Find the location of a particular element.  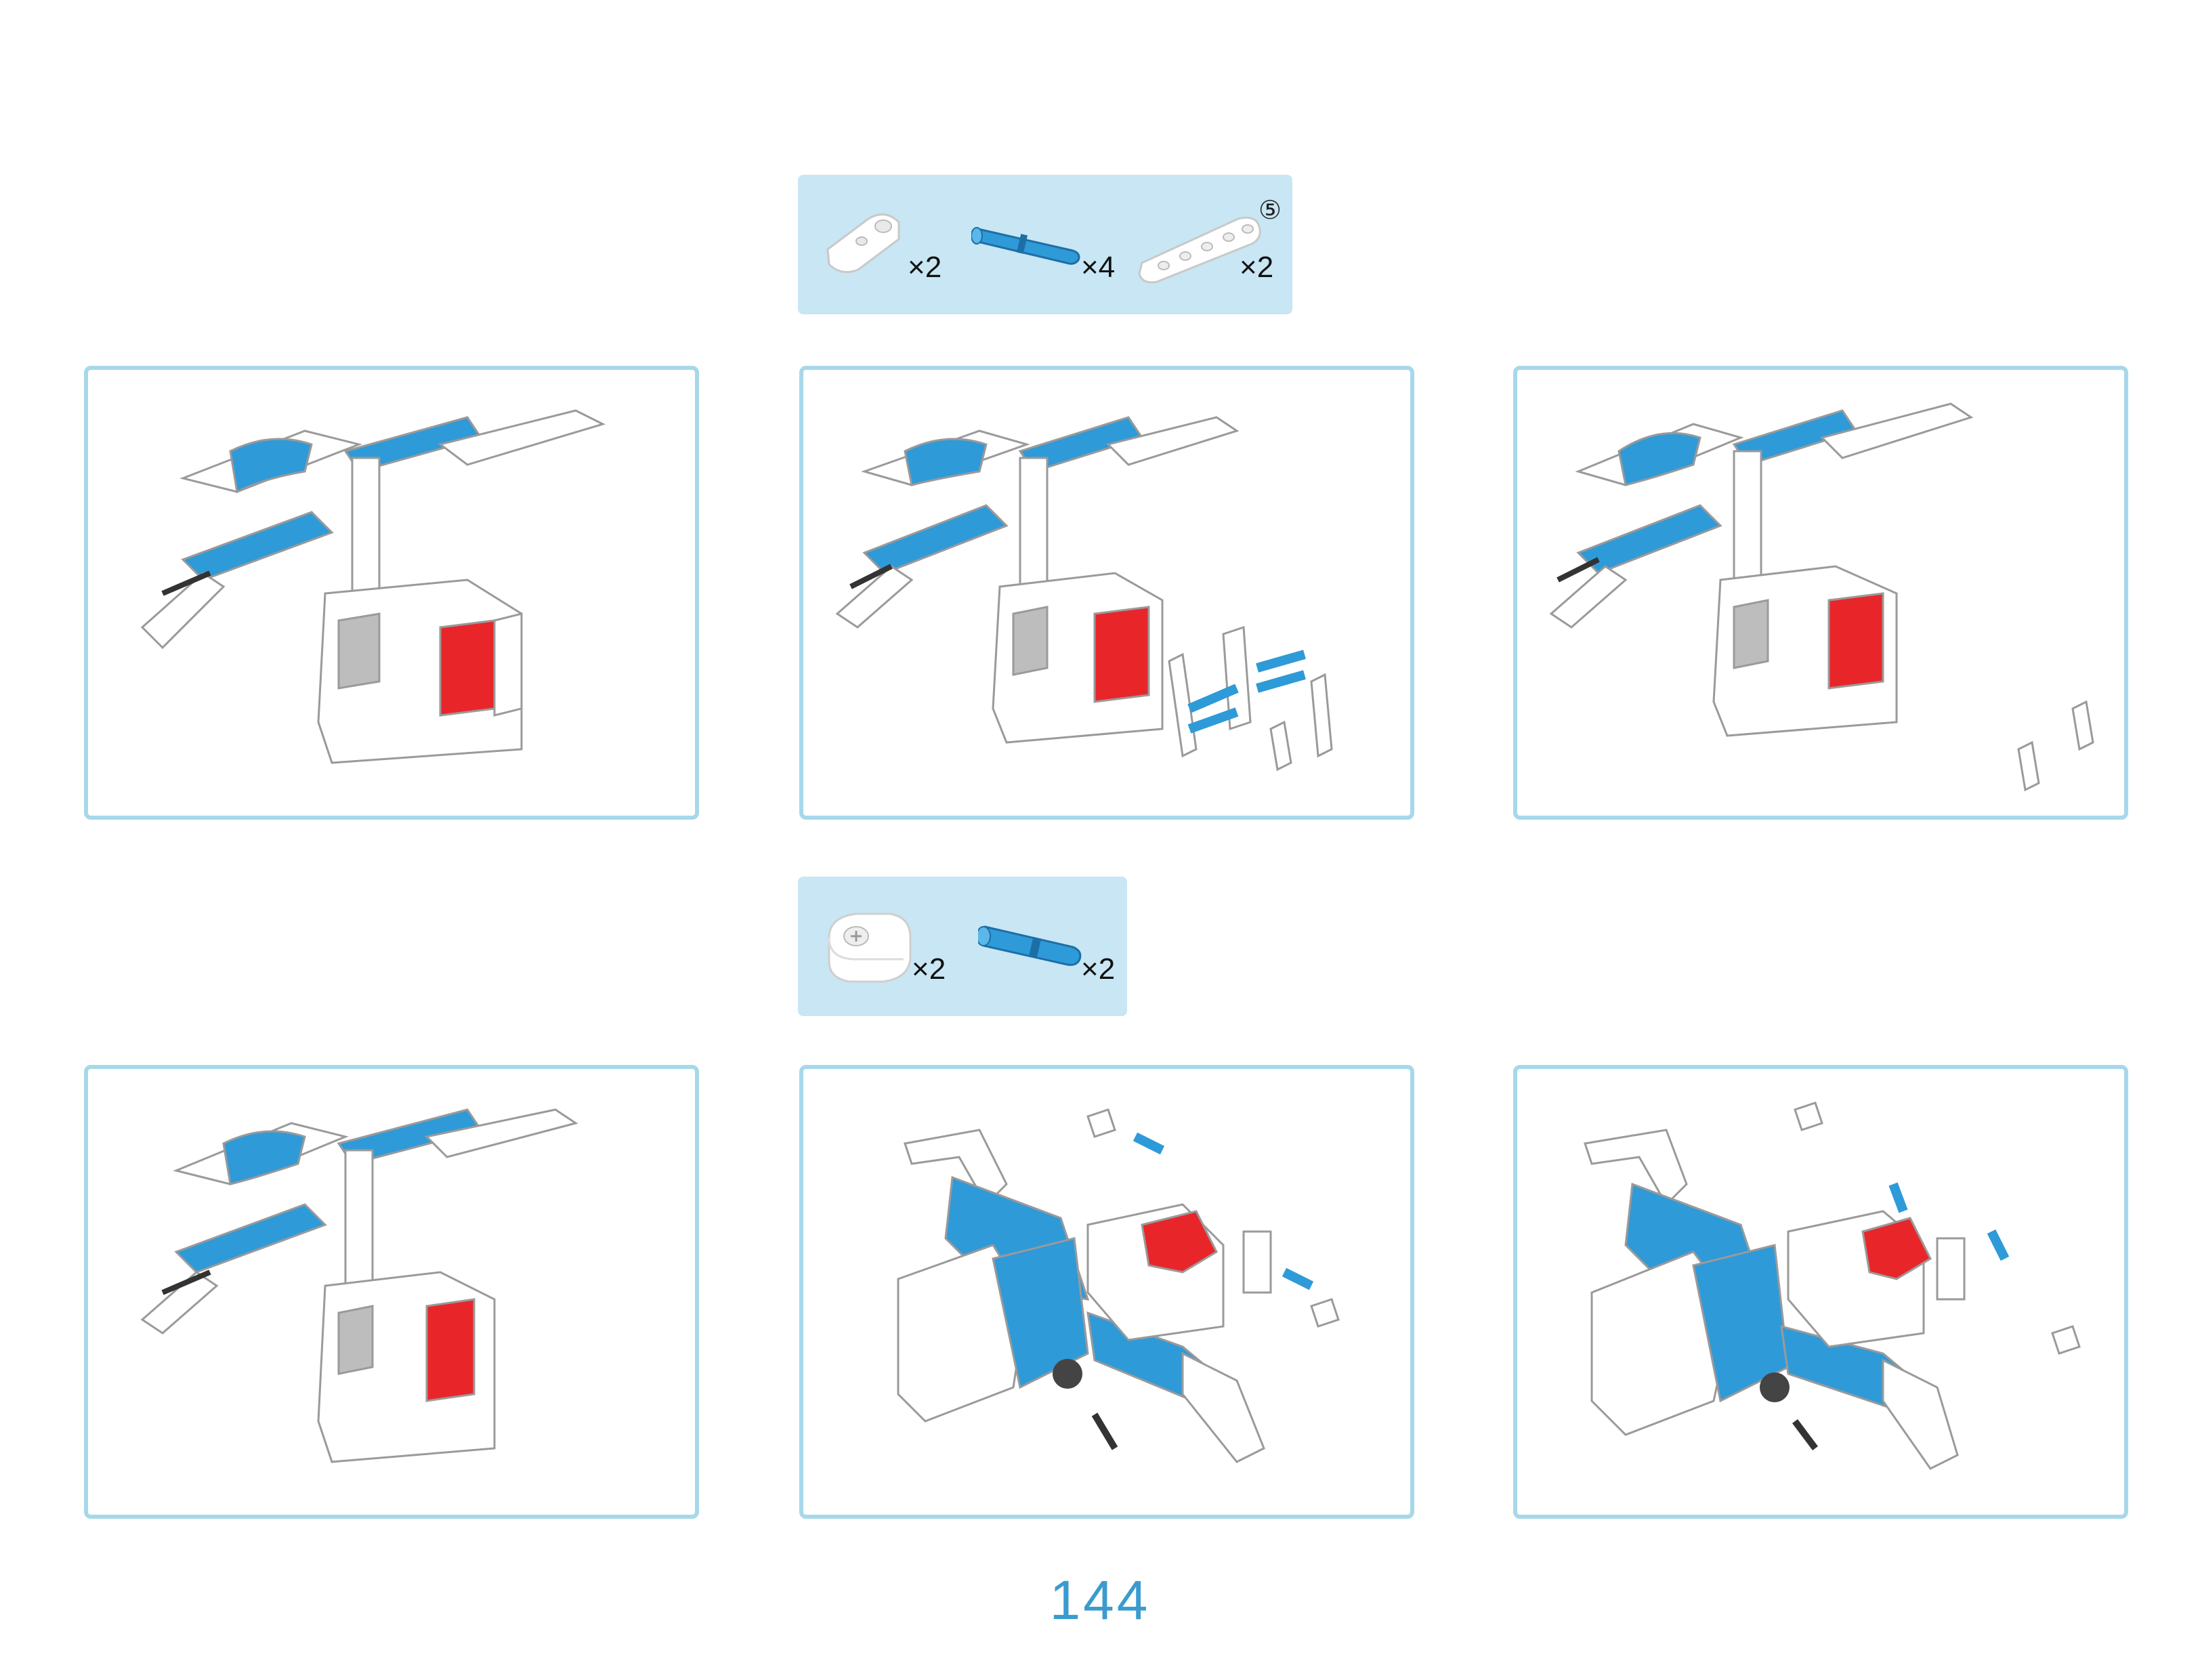

blue-friction-pin-icon is located at coordinates (1030, 945).